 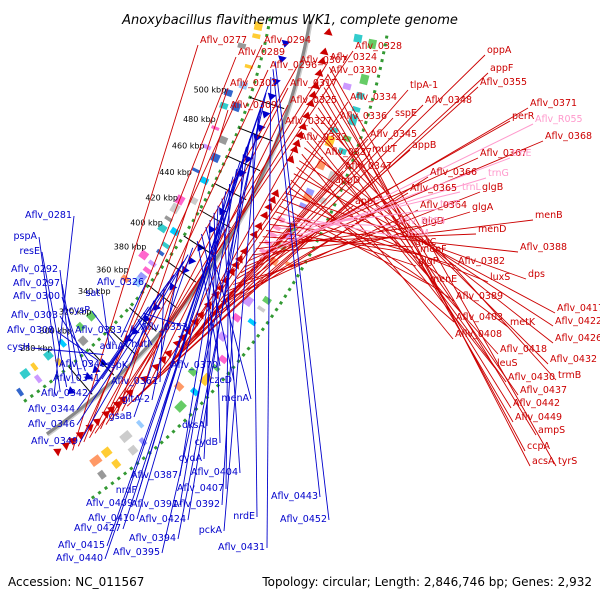 I want to click on reverse-gene-label: Aflv_0440, so click(x=79, y=558).